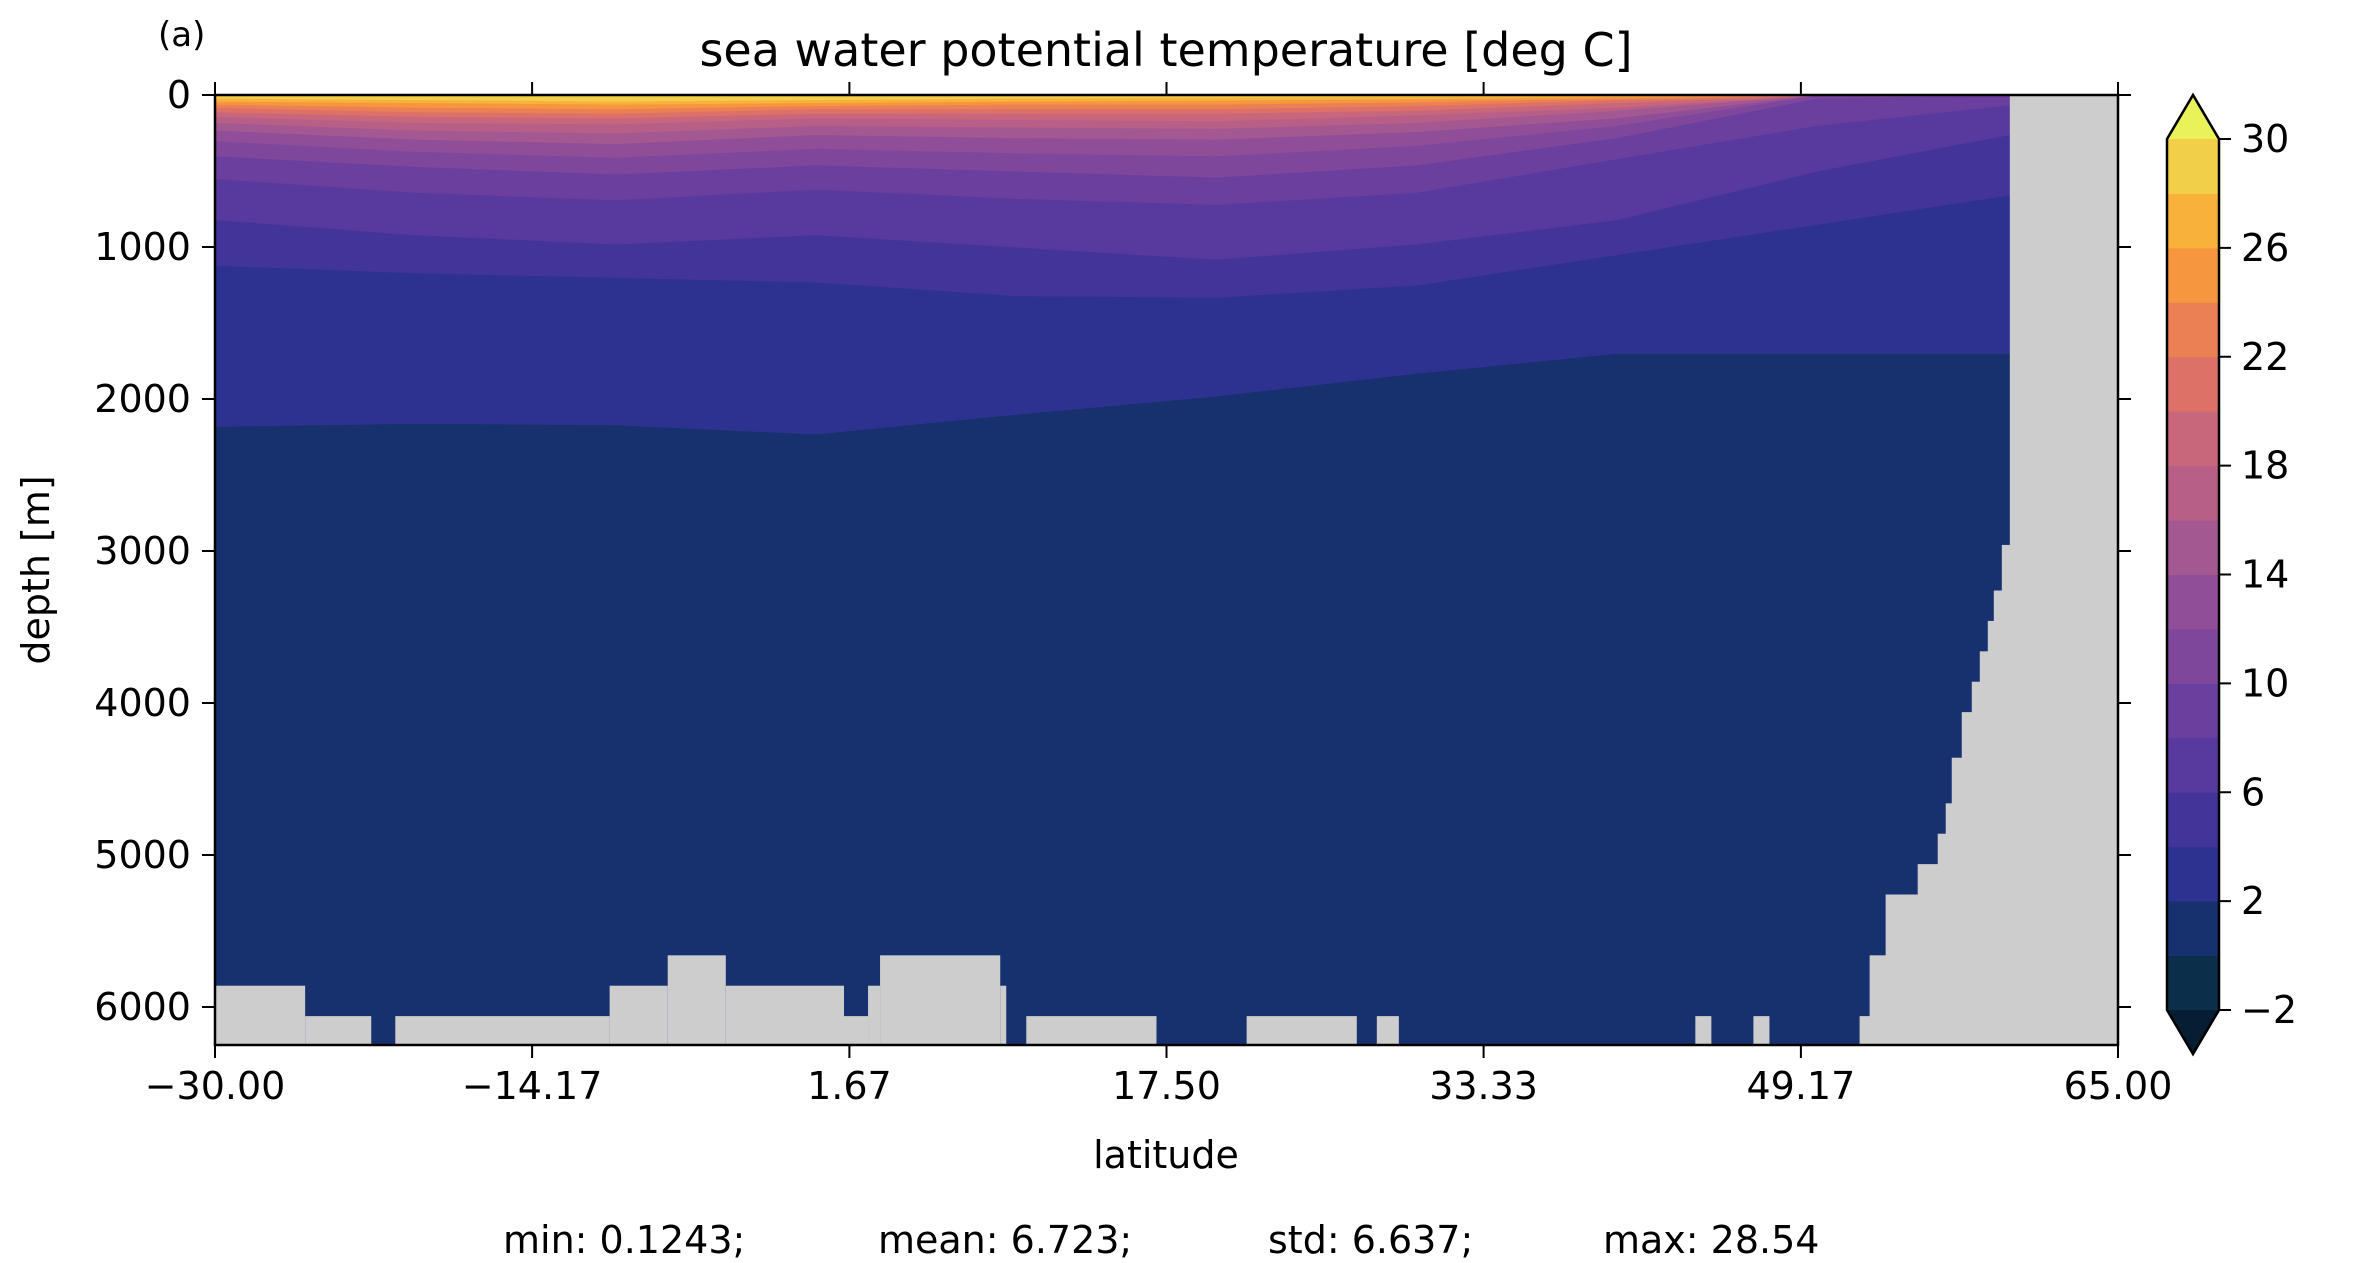 The width and height of the screenshot is (2362, 1263). I want to click on stat-max: max: 28.54, so click(1711, 1240).